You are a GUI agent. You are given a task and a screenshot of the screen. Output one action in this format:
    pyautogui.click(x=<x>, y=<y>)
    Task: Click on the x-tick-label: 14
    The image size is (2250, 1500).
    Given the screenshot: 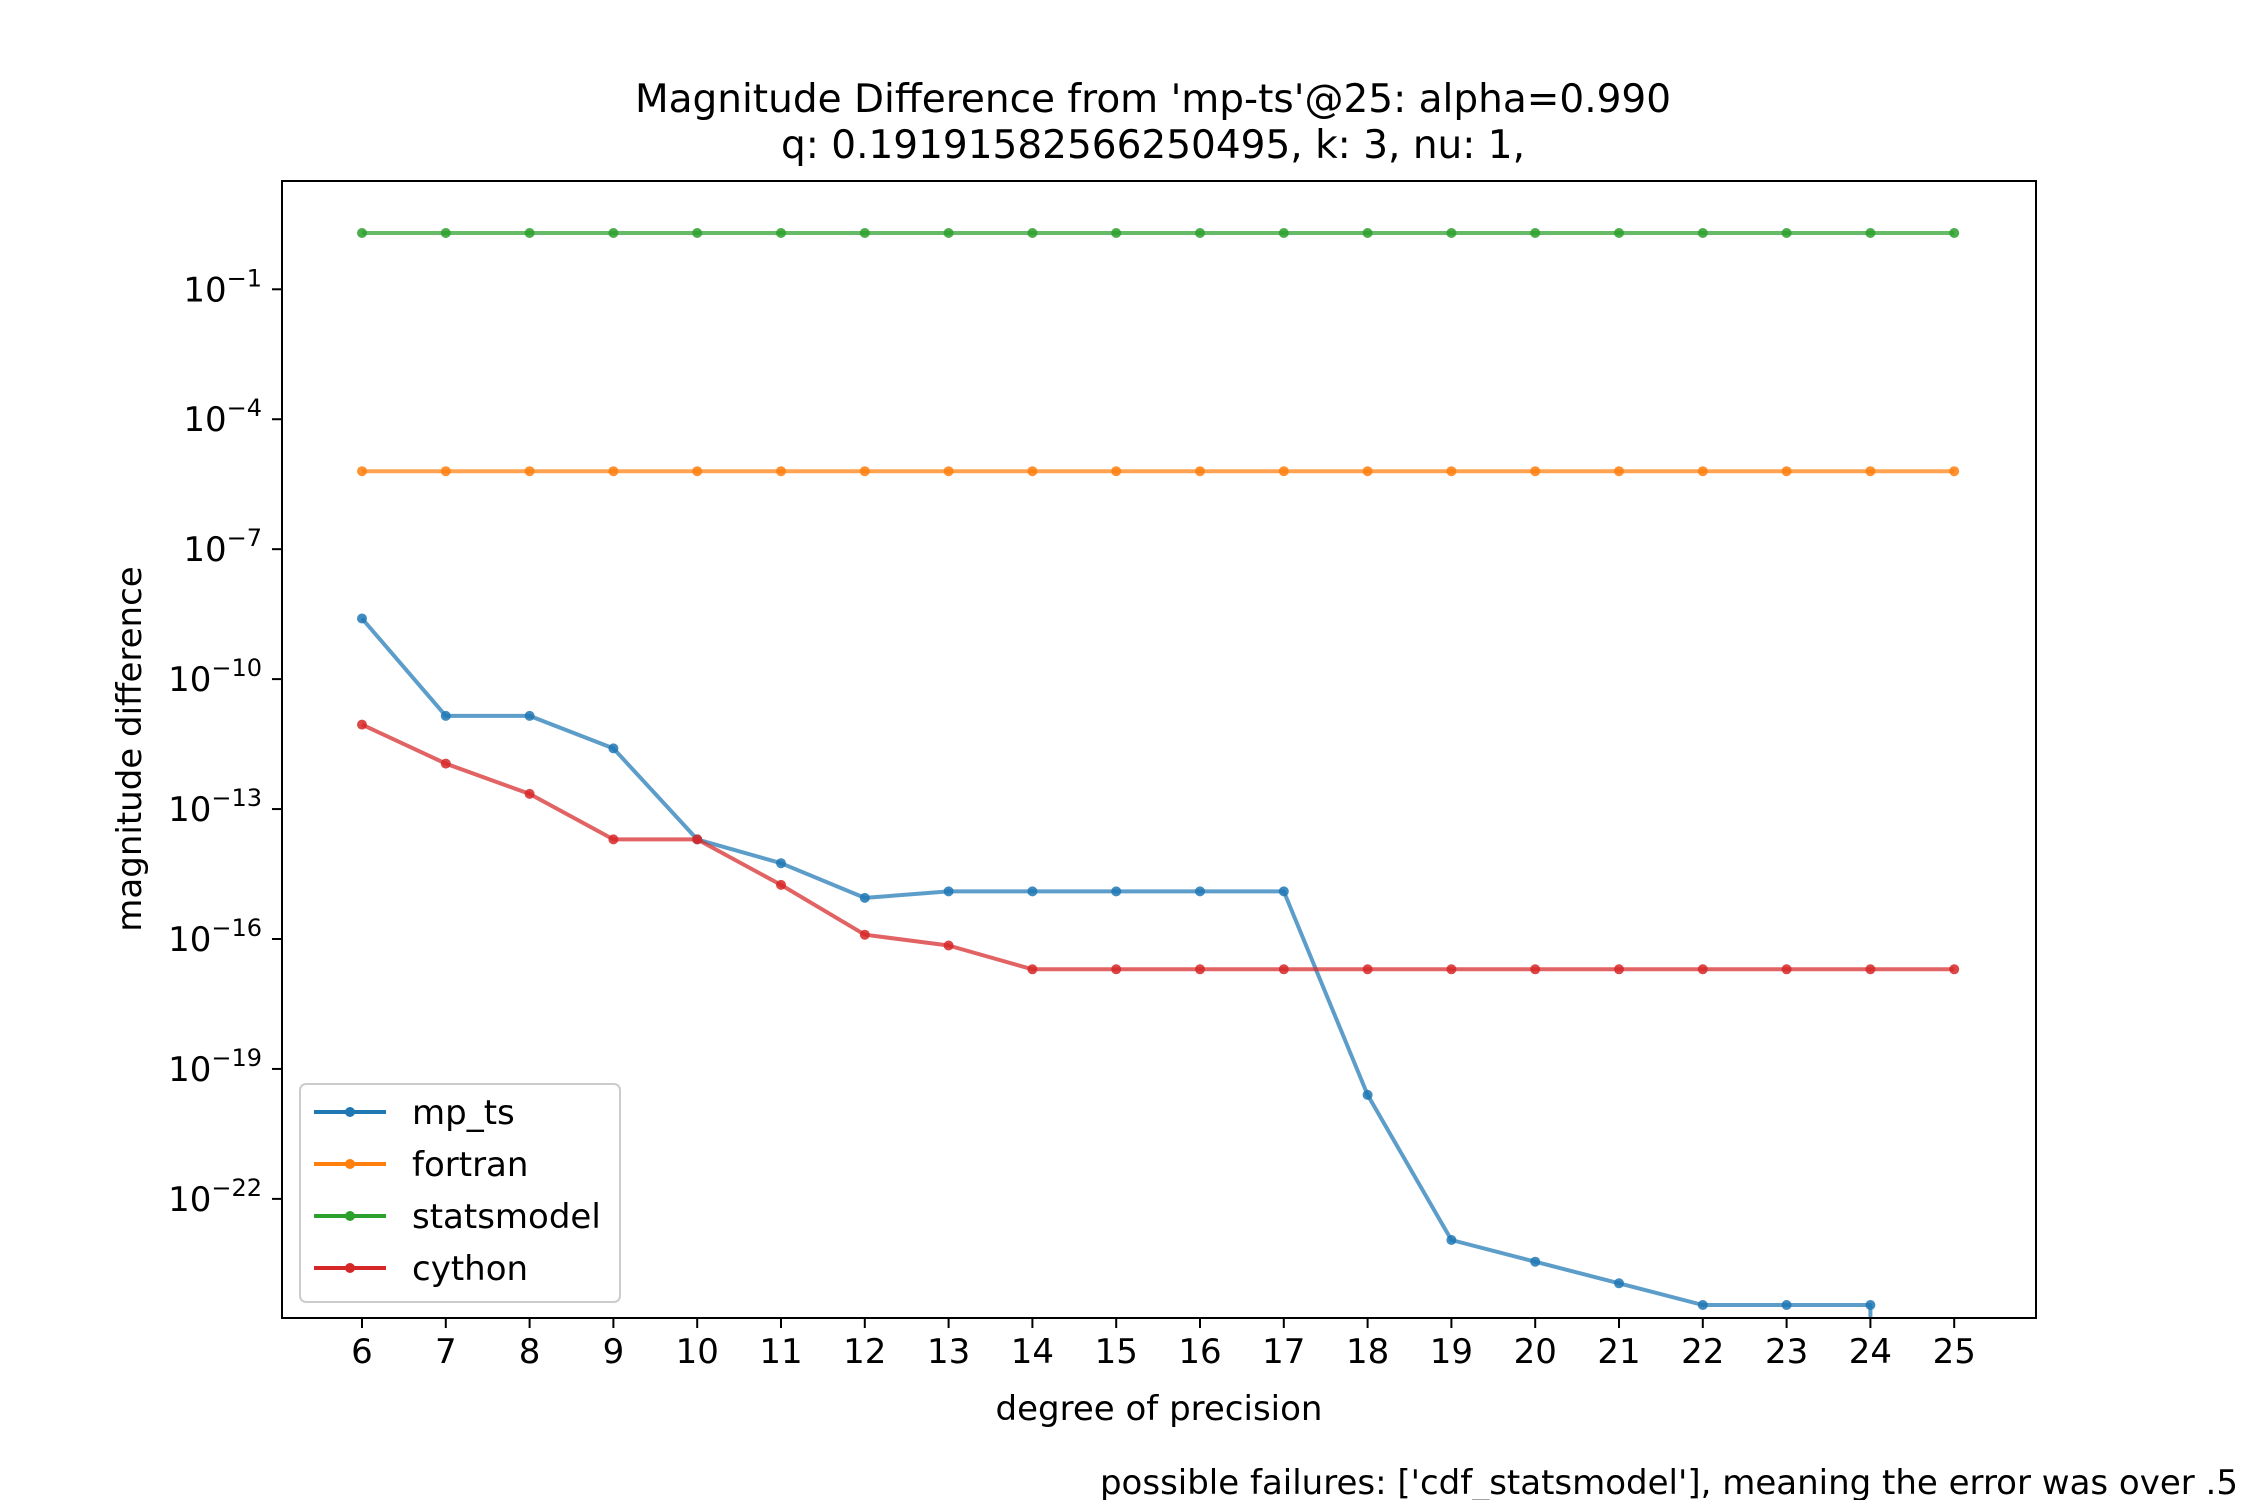 What is the action you would take?
    pyautogui.click(x=1032, y=1352)
    